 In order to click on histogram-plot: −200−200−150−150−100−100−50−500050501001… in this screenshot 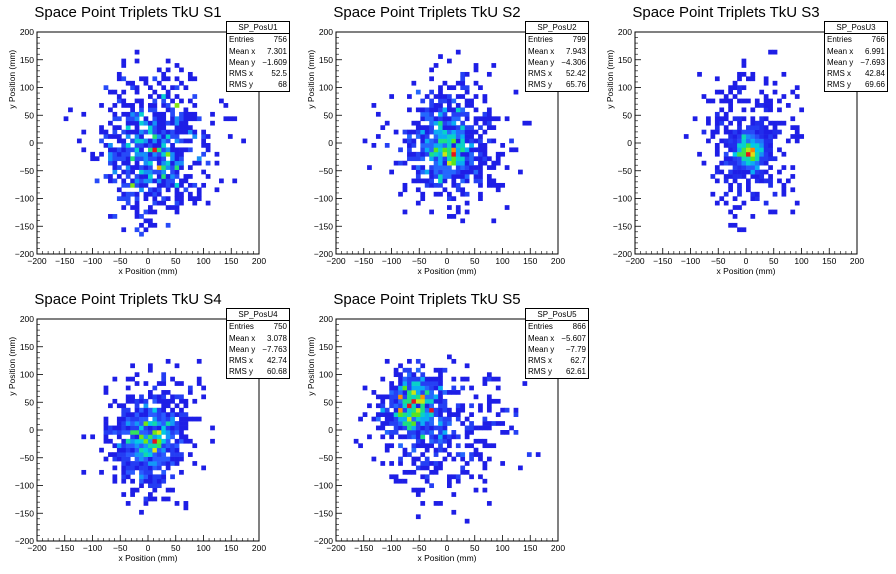, I will do `click(136, 438)`.